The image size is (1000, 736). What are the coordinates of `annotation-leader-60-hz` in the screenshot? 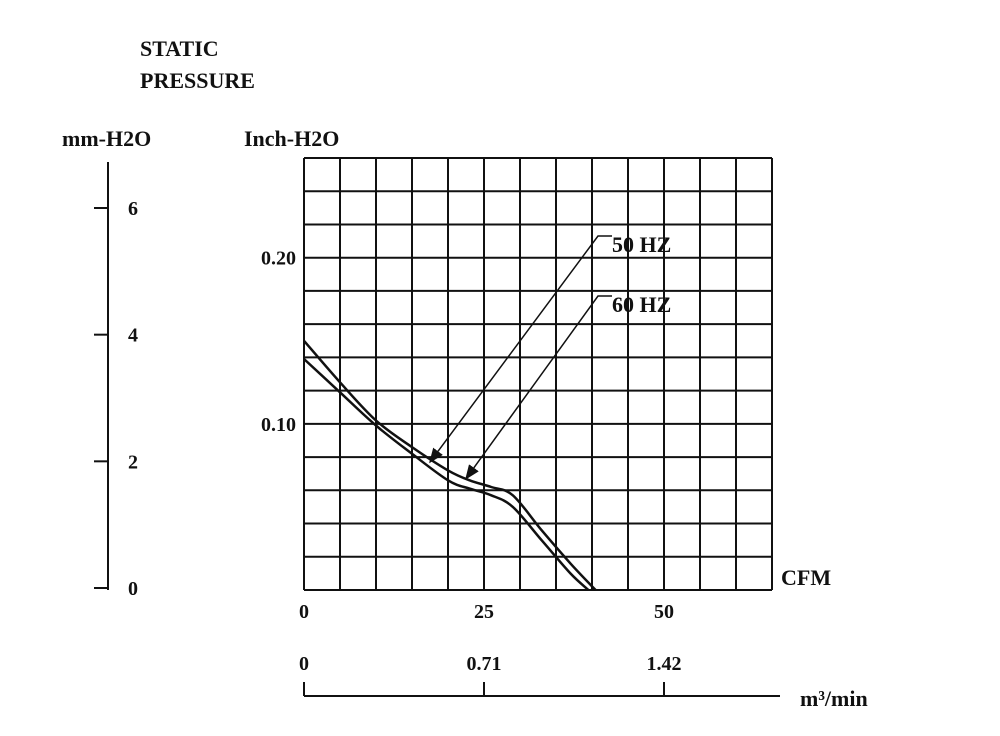 It's located at (538, 387).